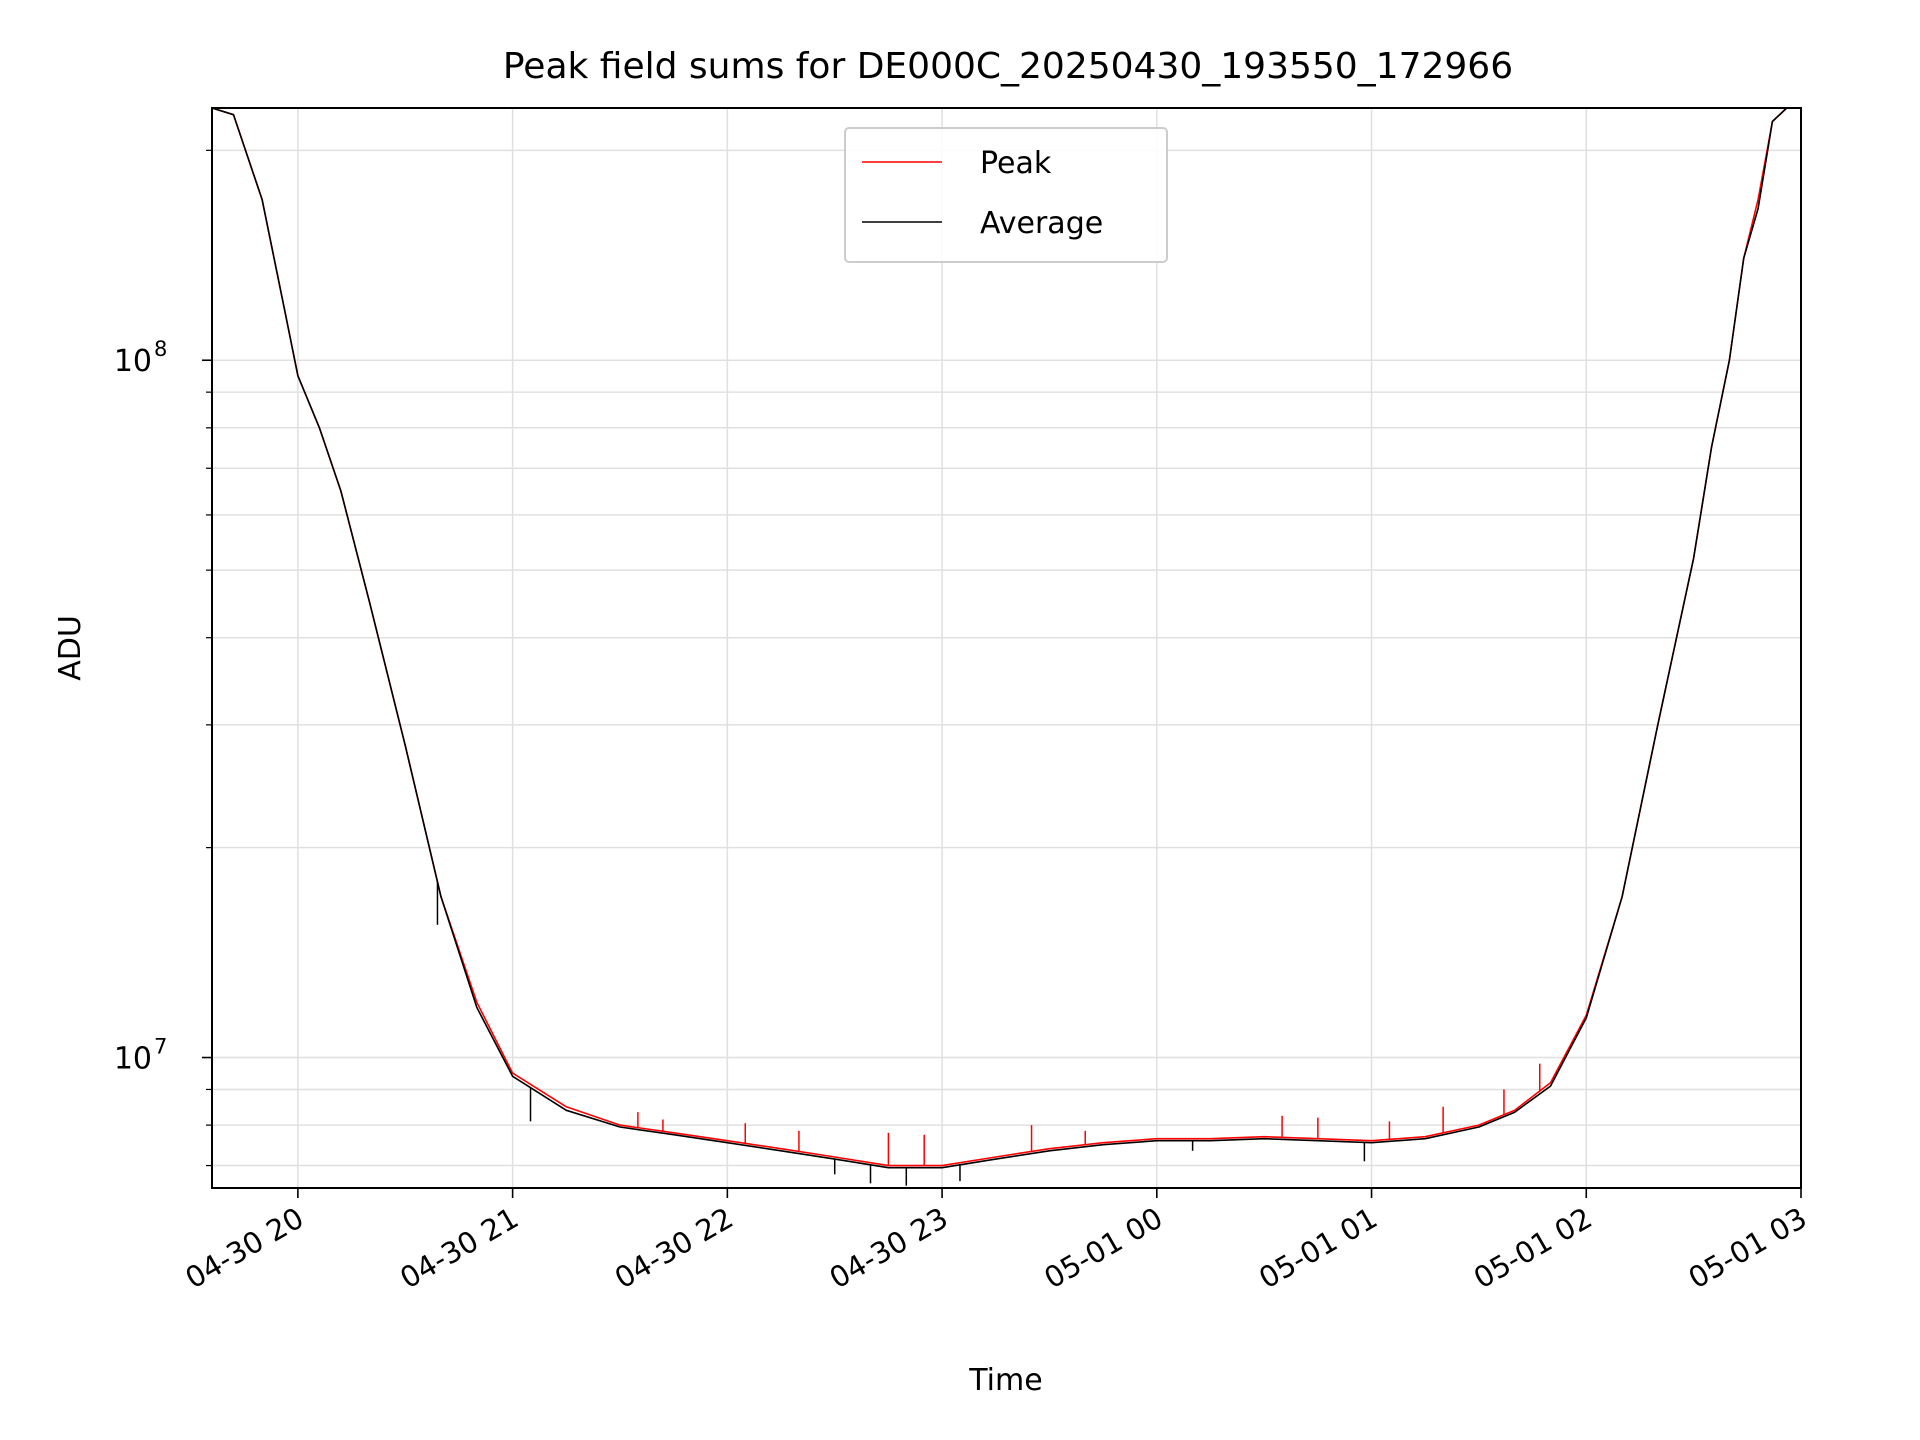  What do you see at coordinates (160, 349) in the screenshot?
I see `y-tick-exponent: 8` at bounding box center [160, 349].